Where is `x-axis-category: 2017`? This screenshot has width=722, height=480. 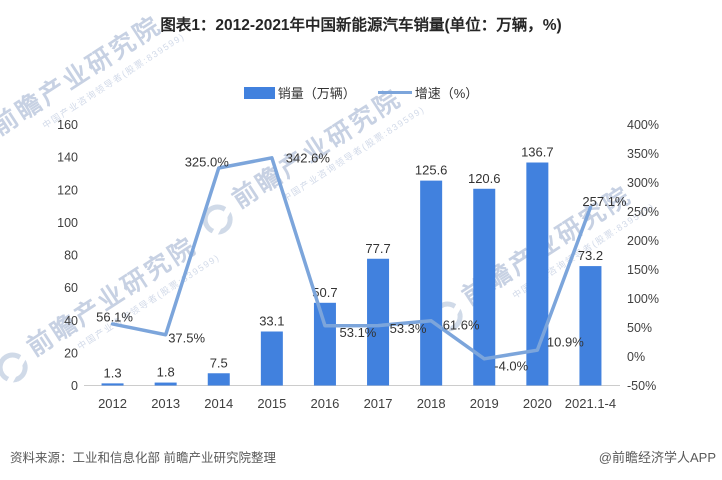
x-axis-category: 2017 is located at coordinates (378, 403).